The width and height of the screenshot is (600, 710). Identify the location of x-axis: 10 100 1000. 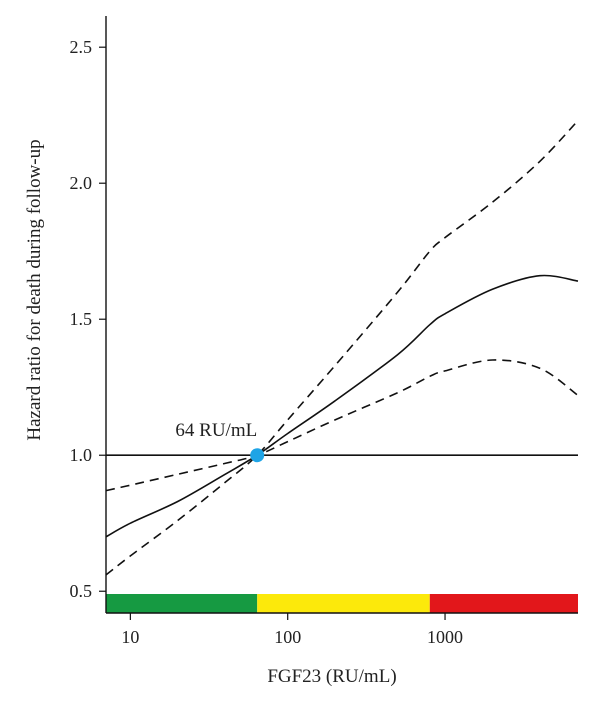
(342, 629).